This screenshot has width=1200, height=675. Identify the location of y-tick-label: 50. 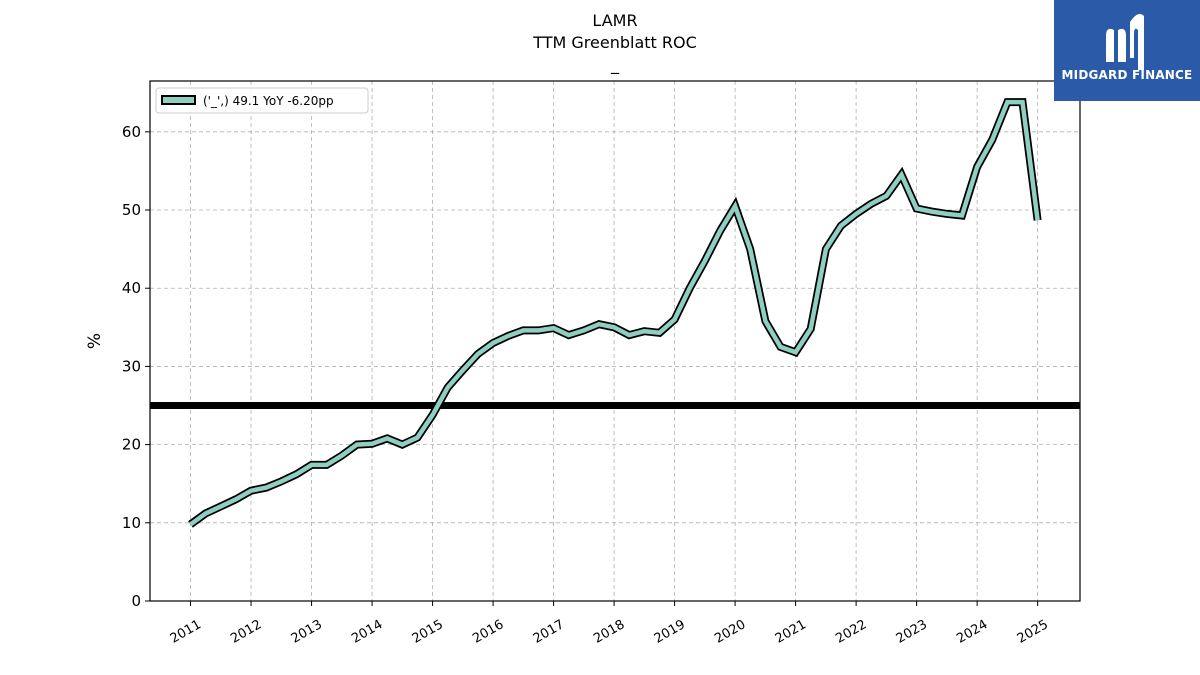
(131, 210).